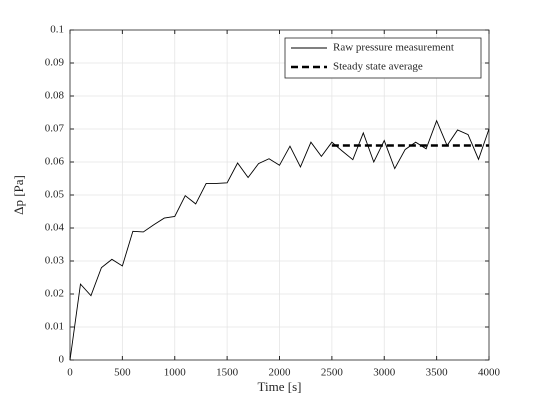  What do you see at coordinates (70, 373) in the screenshot?
I see `x-tick-label: 0` at bounding box center [70, 373].